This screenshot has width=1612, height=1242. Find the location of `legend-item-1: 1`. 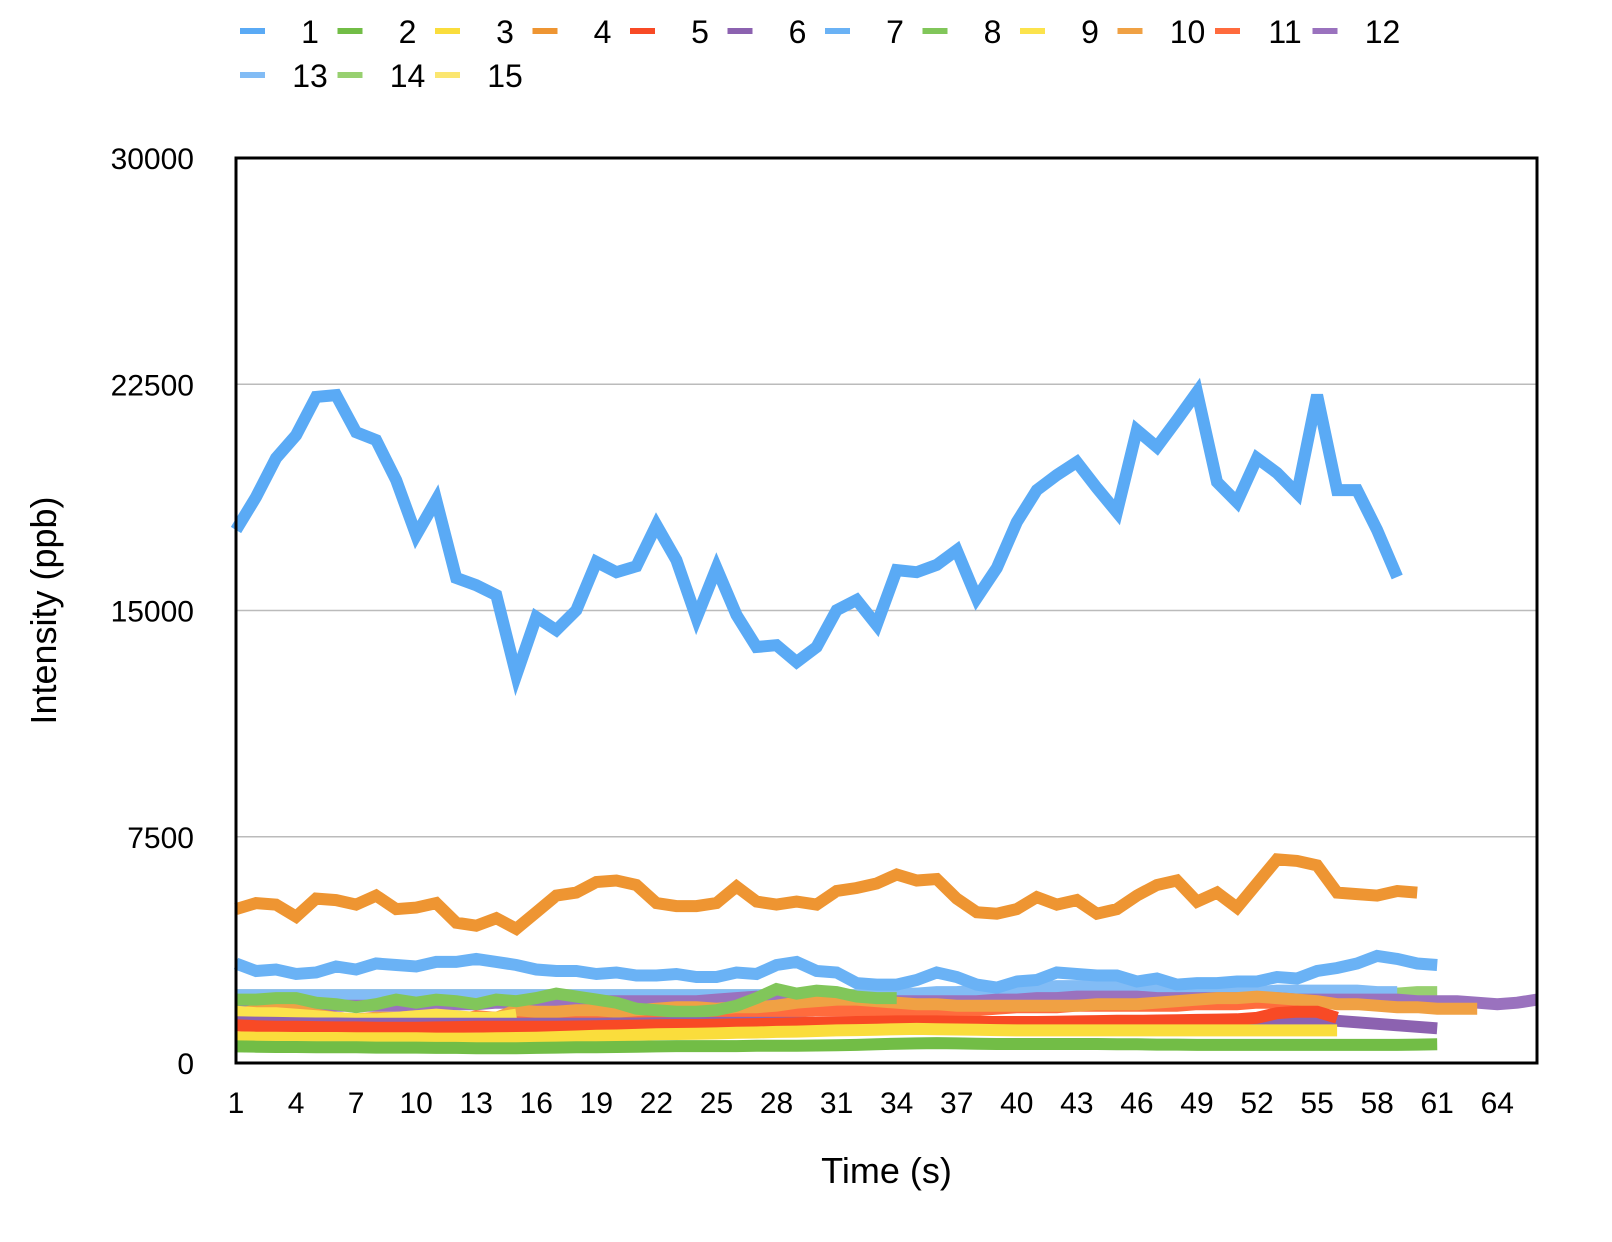

legend-item-1: 1 is located at coordinates (279, 32).